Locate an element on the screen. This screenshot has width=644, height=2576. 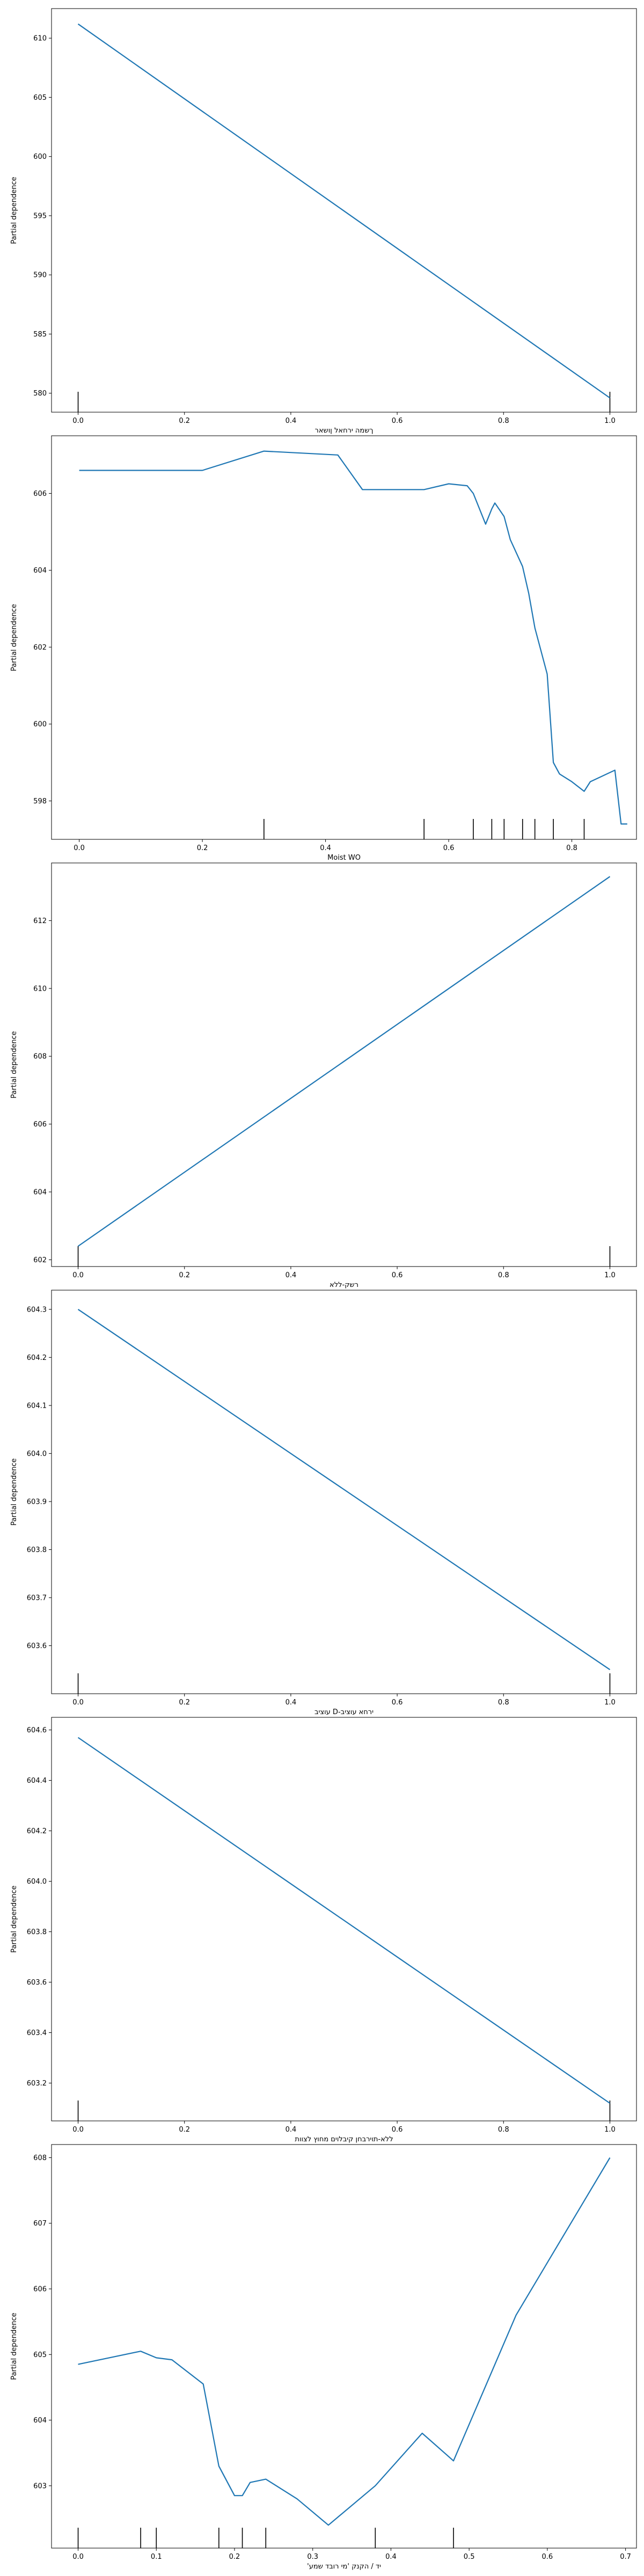
y-tick-label: 607 is located at coordinates (40, 2224).